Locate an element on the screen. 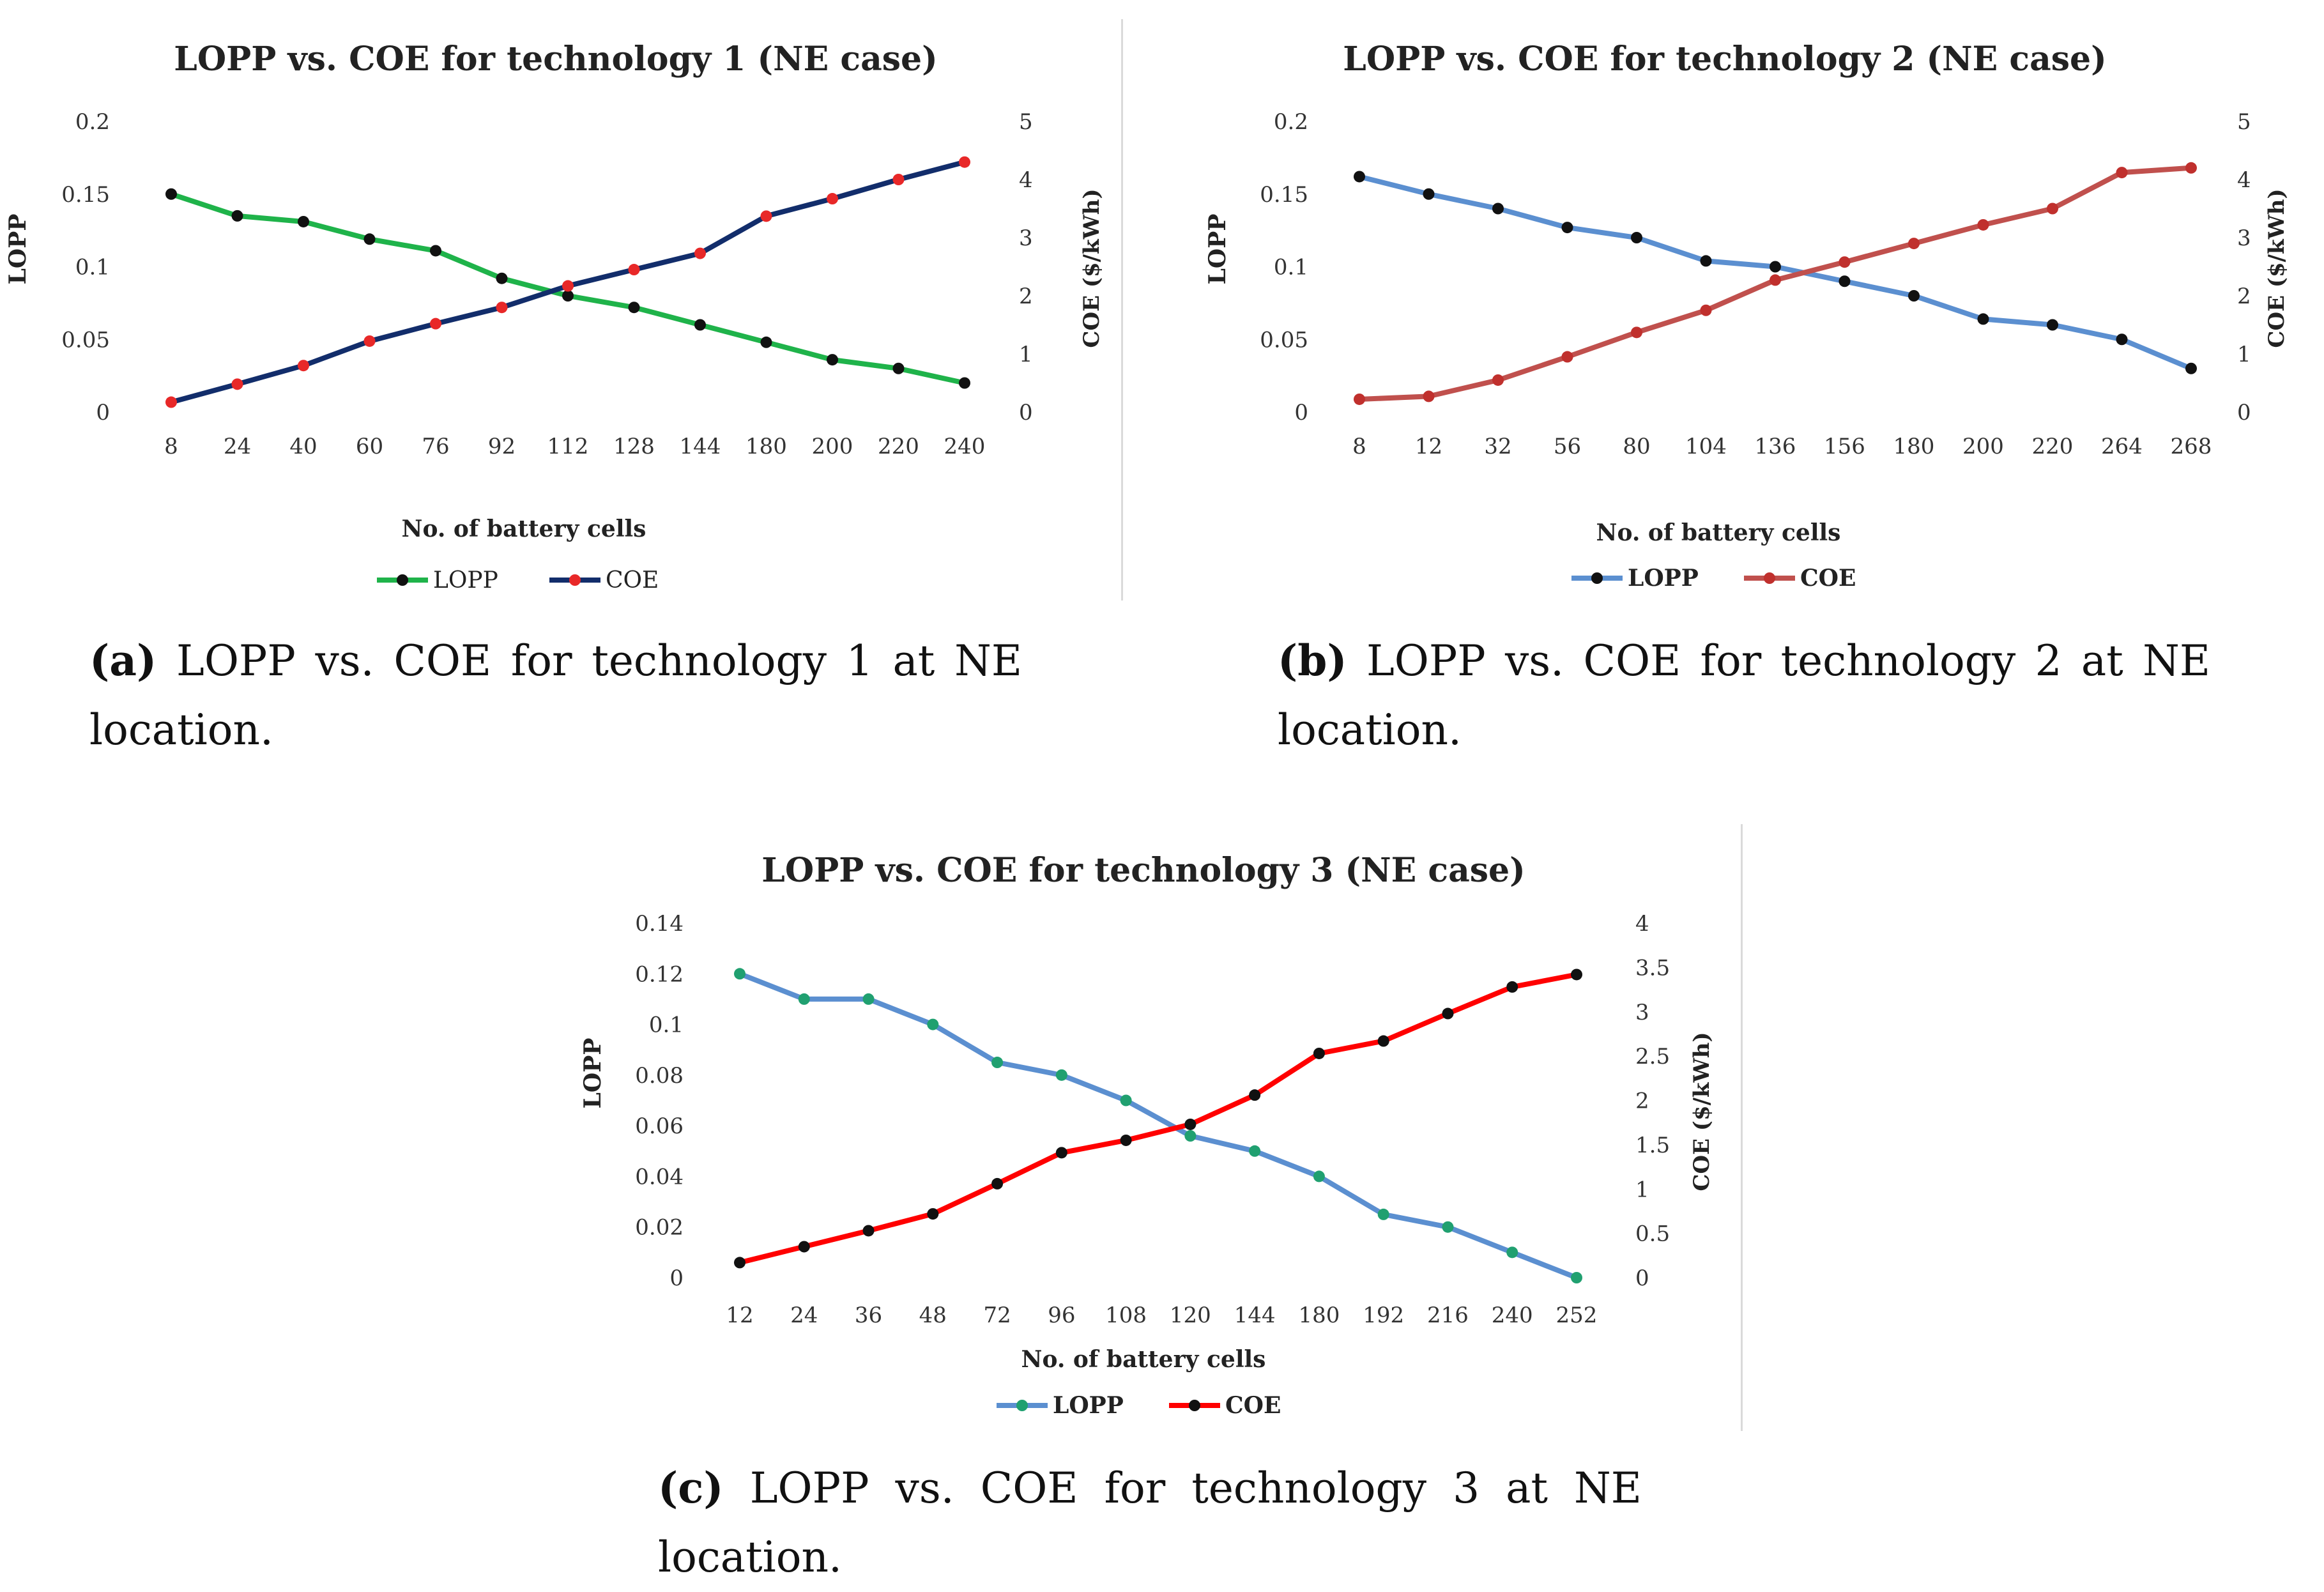 The width and height of the screenshot is (2324, 1592). chart-c-xtick: 120 is located at coordinates (1190, 1315).